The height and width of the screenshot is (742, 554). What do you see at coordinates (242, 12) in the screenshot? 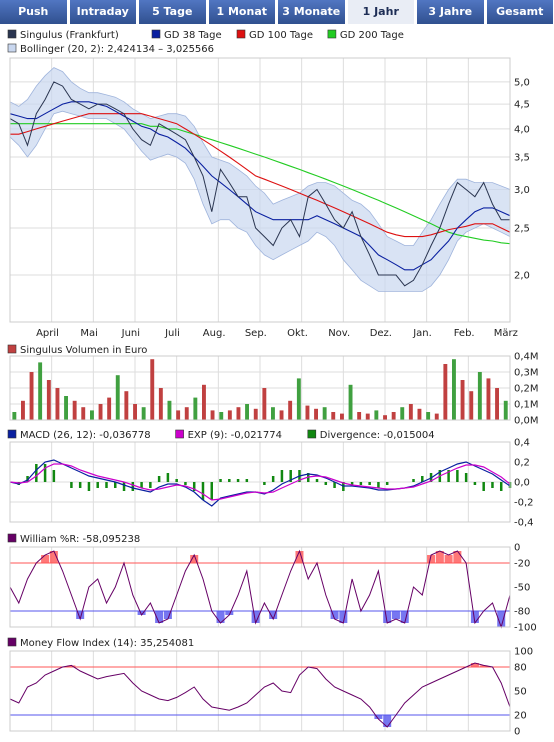
I see `tab-1-monat: 1 Monat` at bounding box center [242, 12].